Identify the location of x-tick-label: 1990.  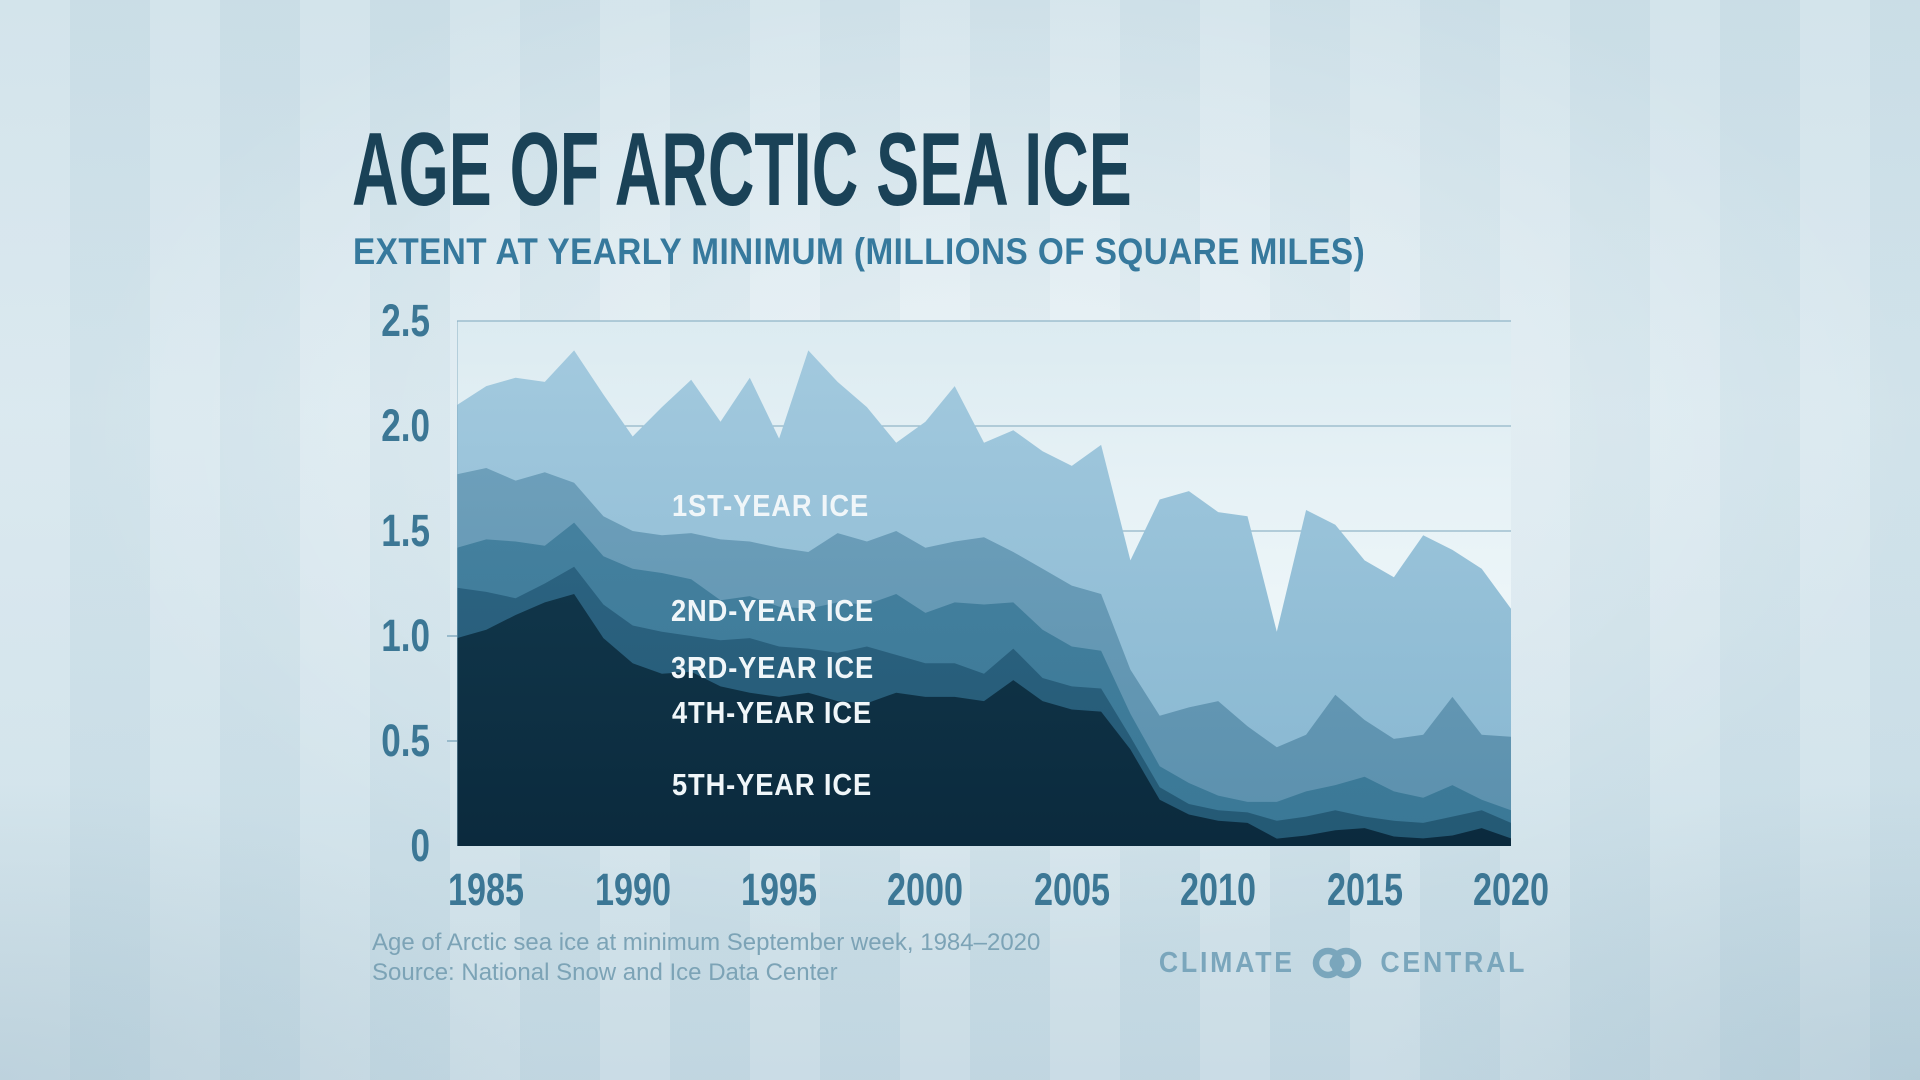
(632, 889).